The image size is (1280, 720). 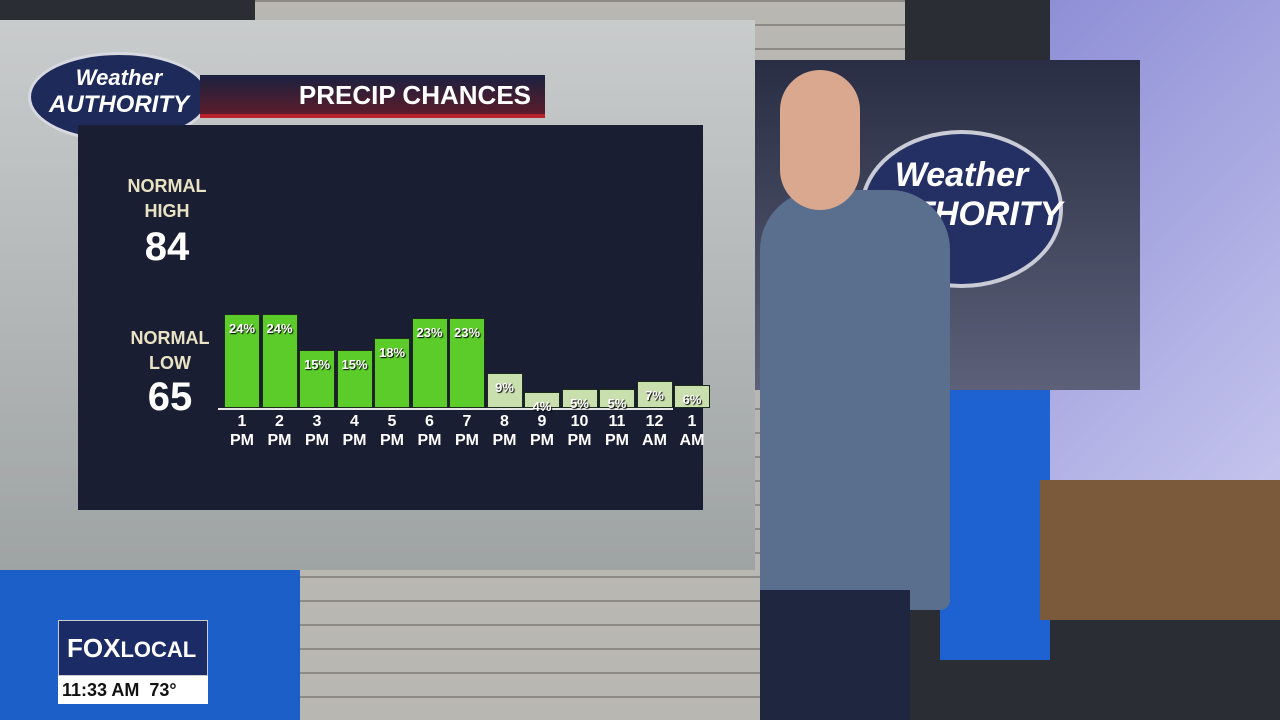 What do you see at coordinates (317, 431) in the screenshot?
I see `x-tick-label: 3 PM` at bounding box center [317, 431].